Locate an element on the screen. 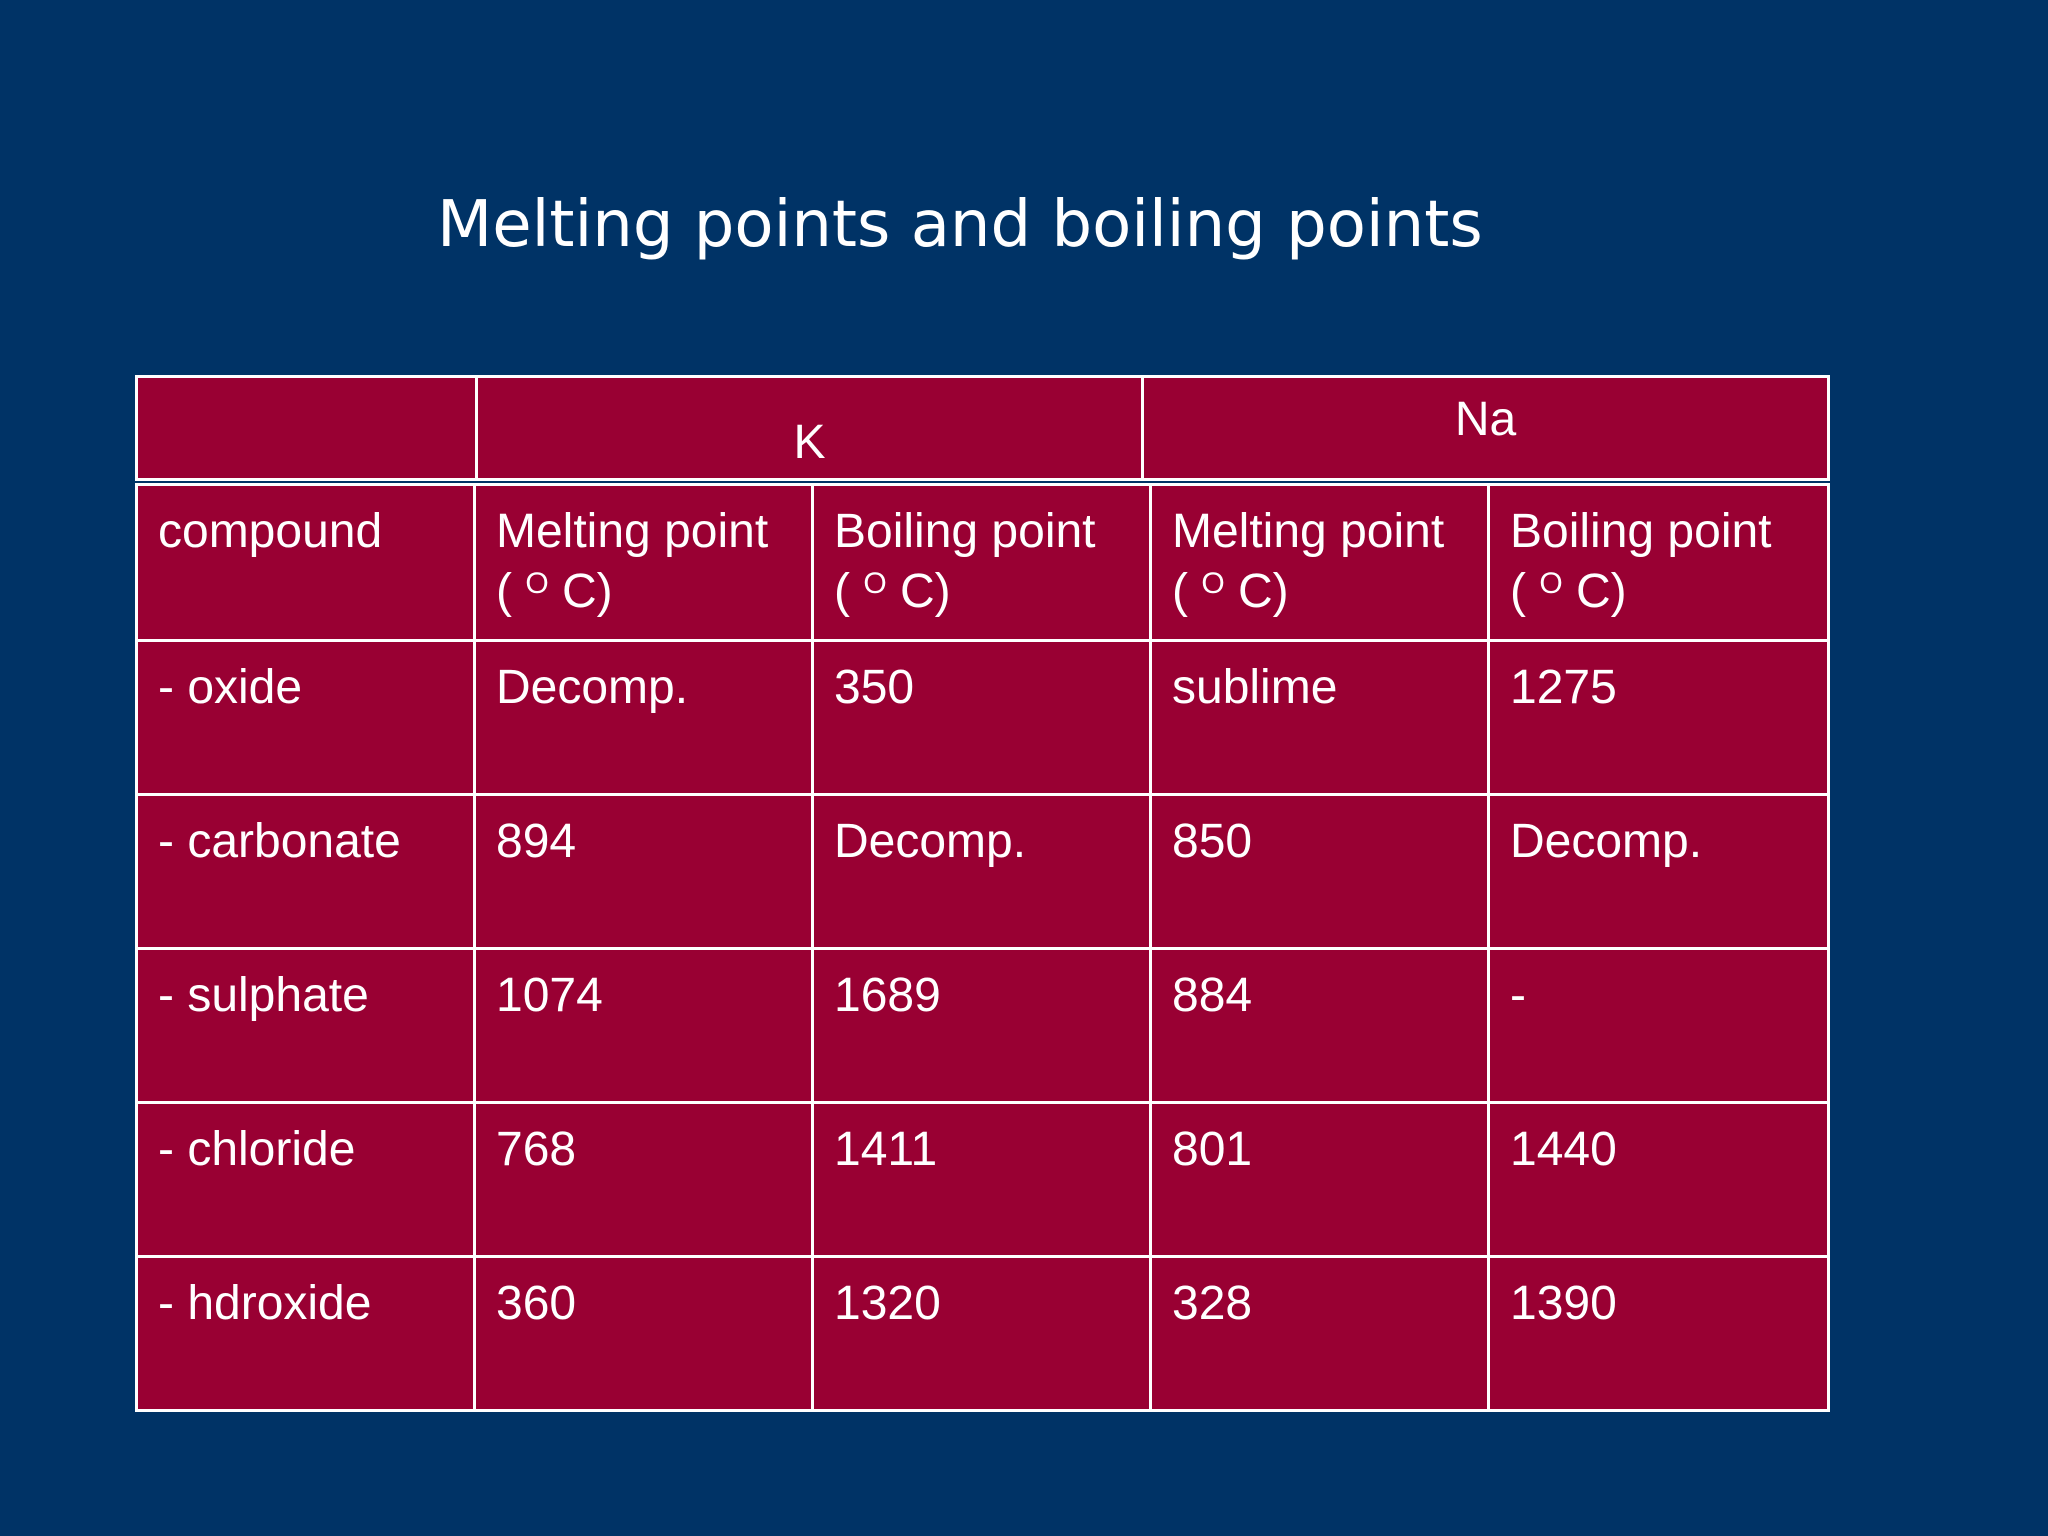  cell-compound: - carbonate is located at coordinates (305, 871).